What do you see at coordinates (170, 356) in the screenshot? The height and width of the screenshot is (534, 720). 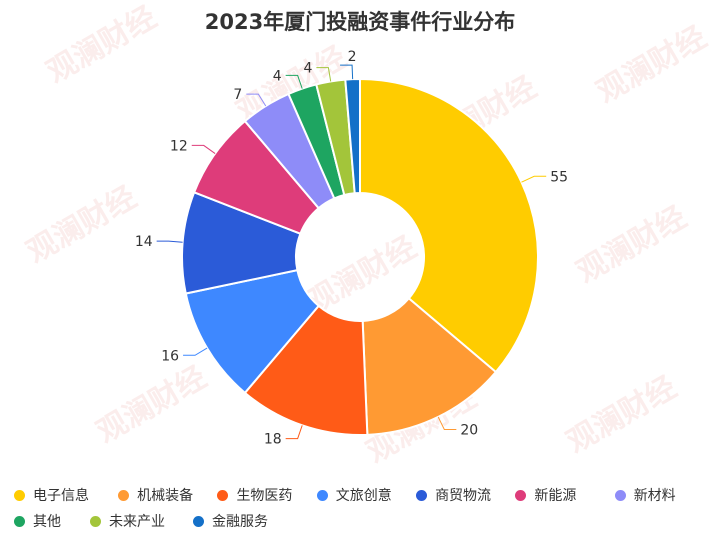 I see `data-label-文旅创意: 16` at bounding box center [170, 356].